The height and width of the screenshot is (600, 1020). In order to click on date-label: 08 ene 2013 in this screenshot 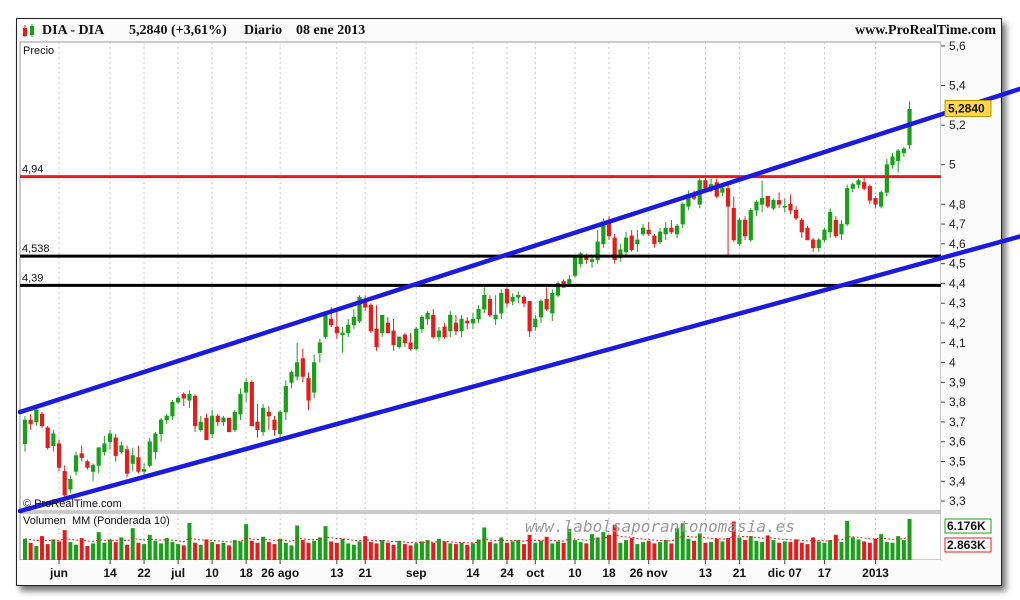, I will do `click(331, 30)`.